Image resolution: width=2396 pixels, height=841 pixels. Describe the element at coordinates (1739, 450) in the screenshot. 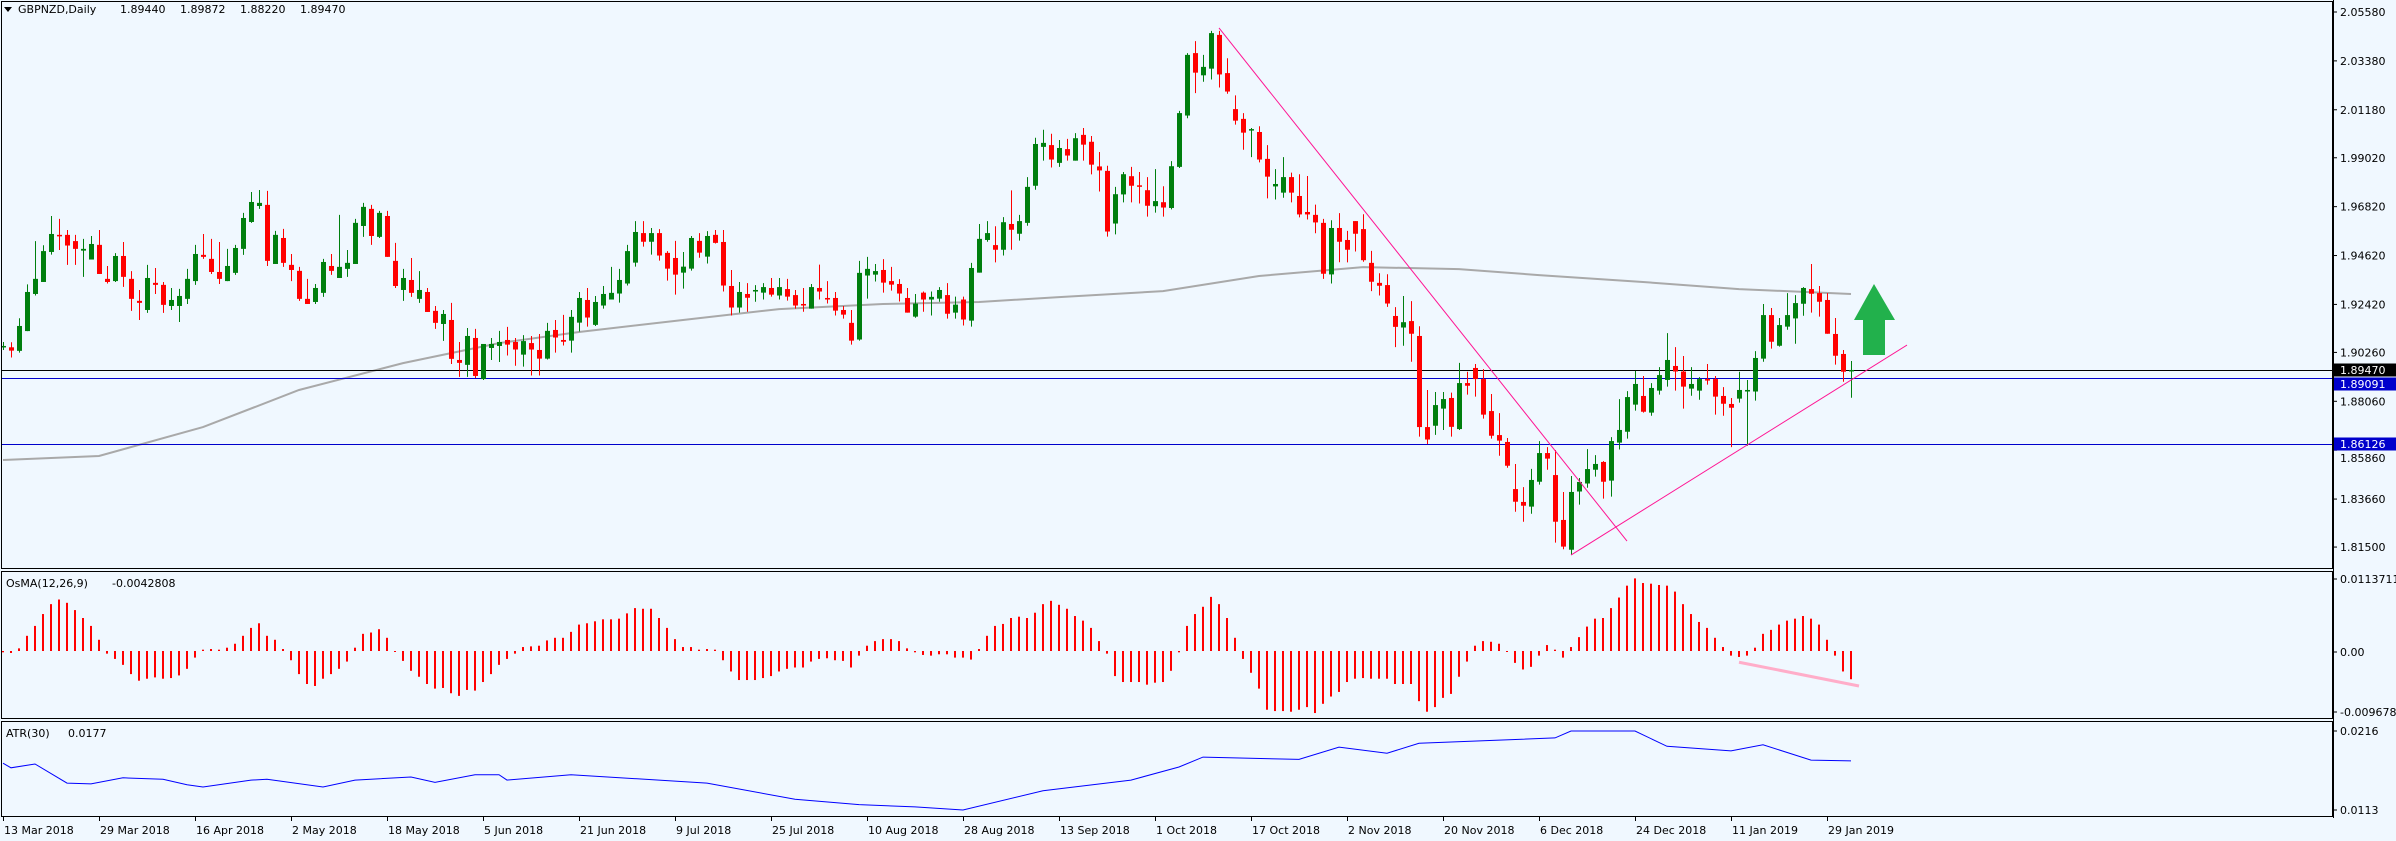

I see `ascending-trendline` at that location.